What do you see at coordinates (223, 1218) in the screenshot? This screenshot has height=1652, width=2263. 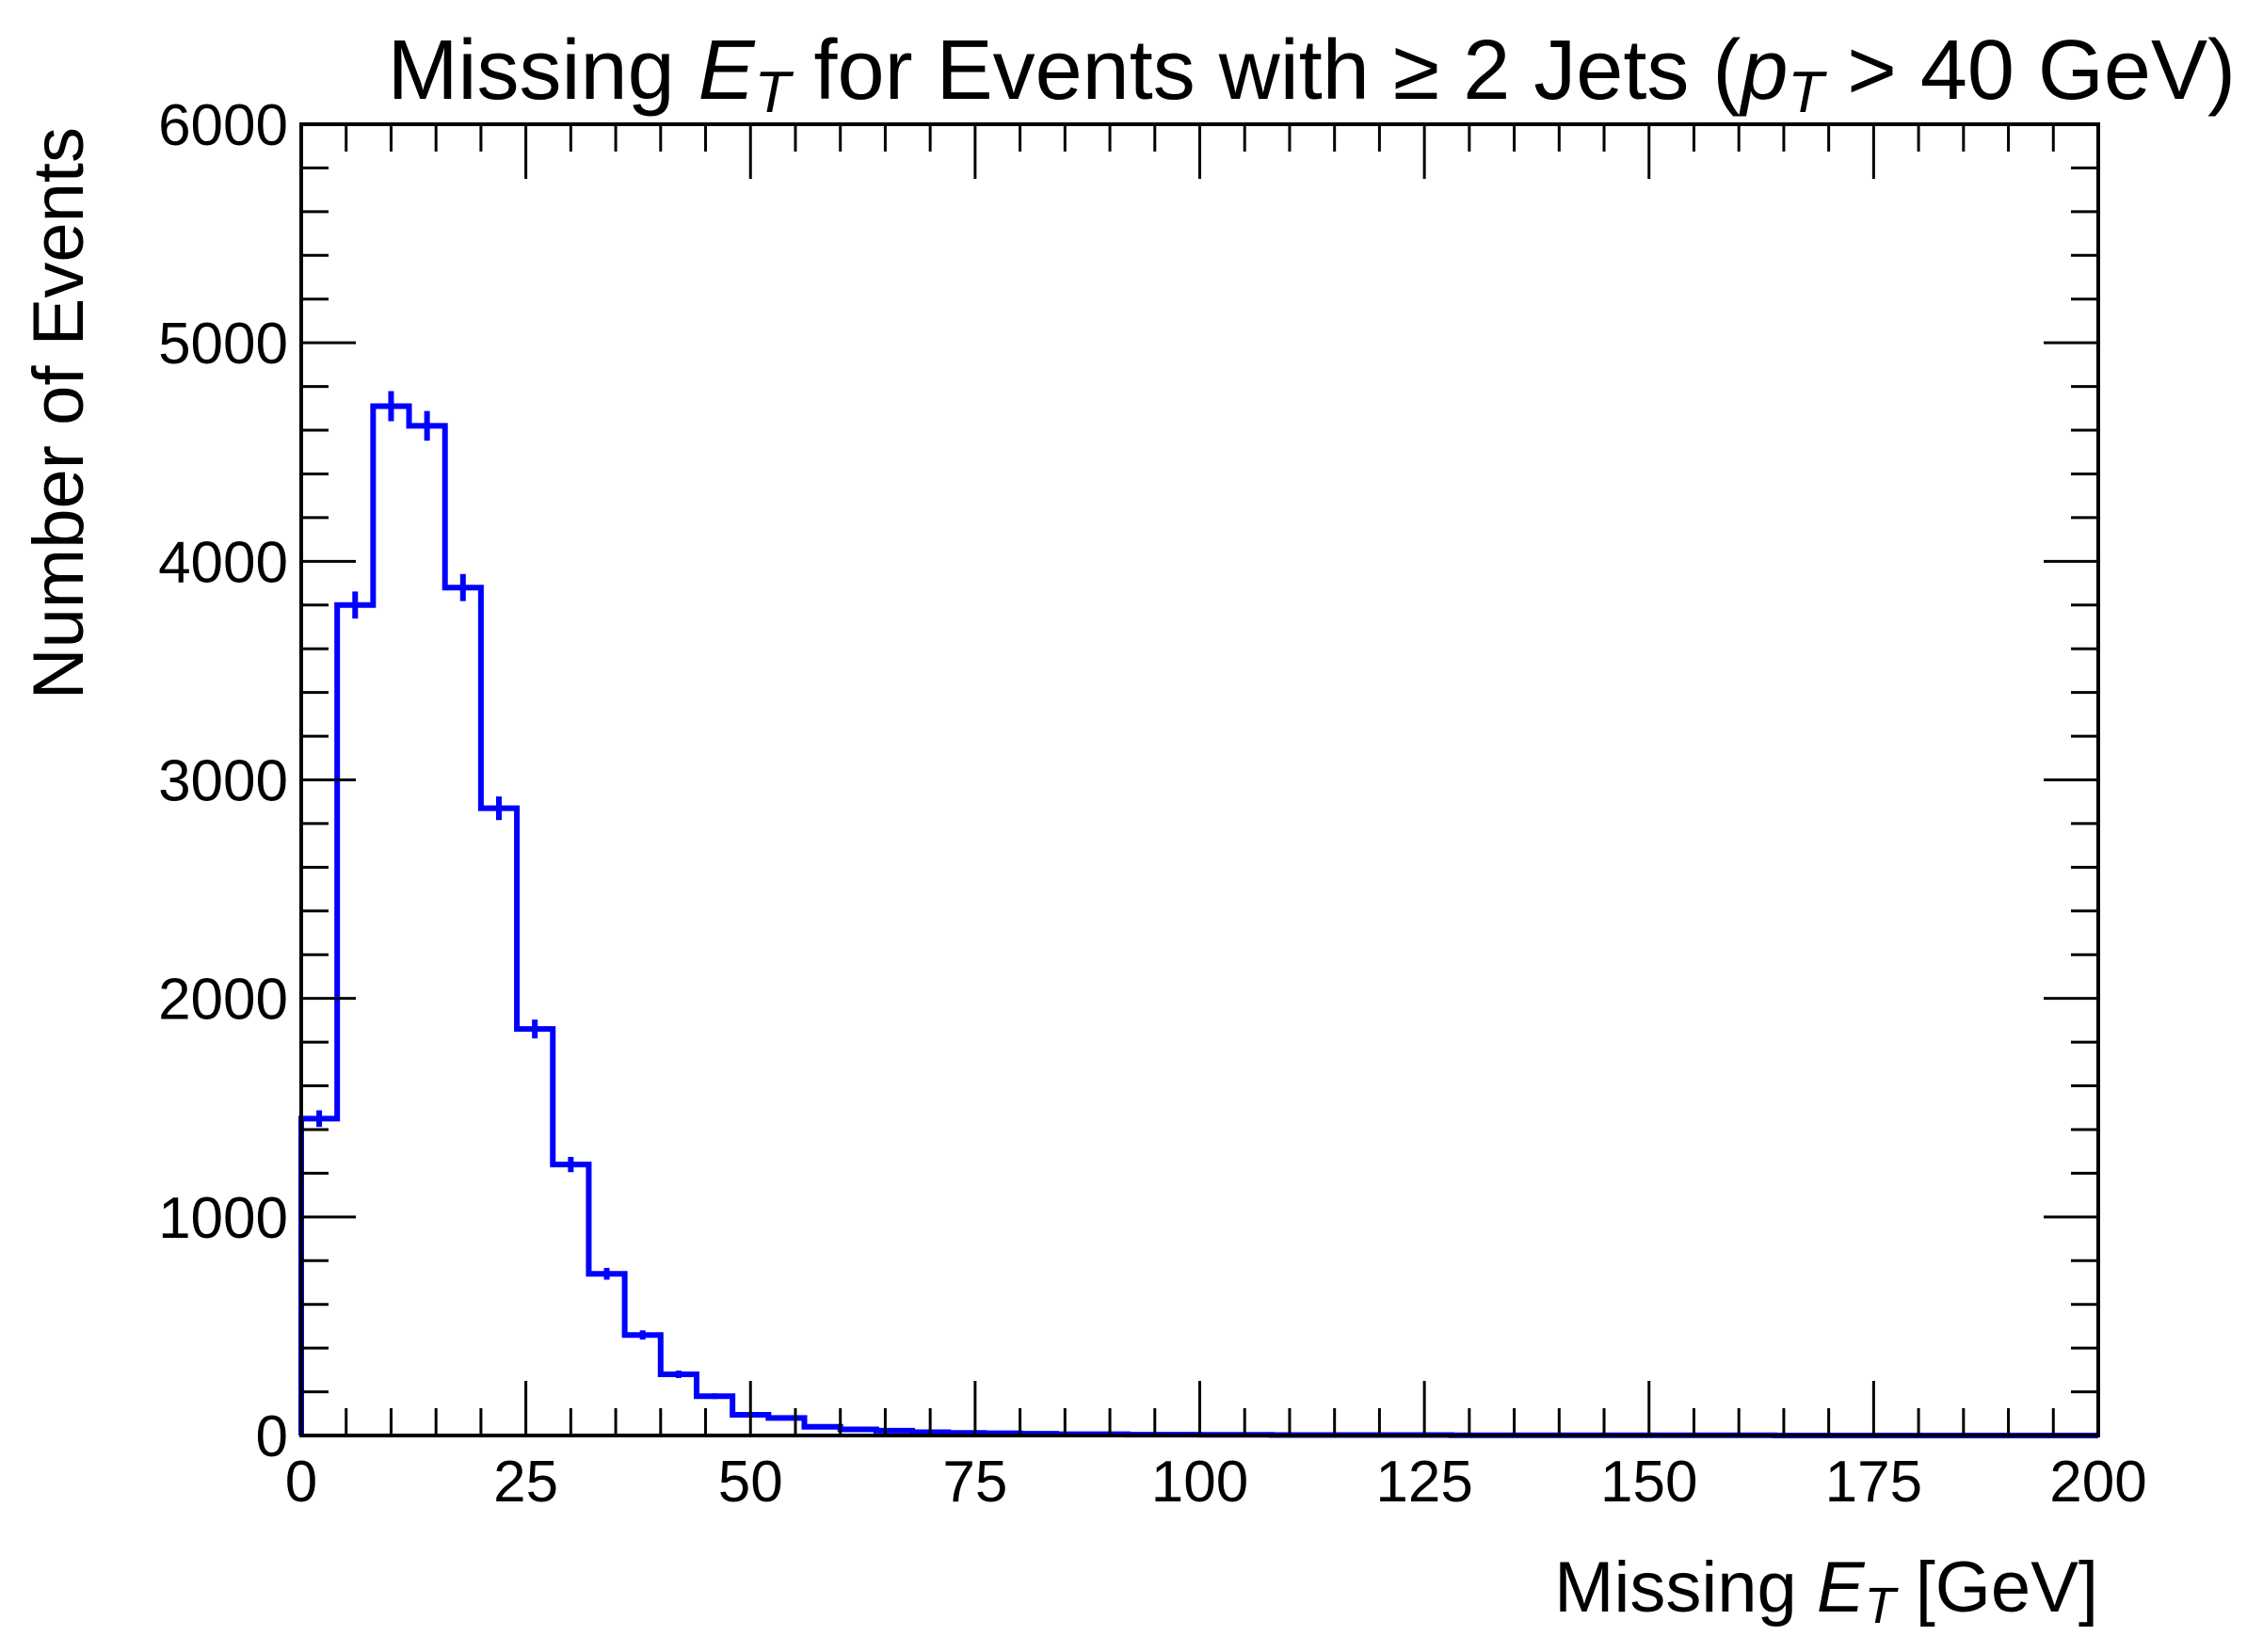 I see `y-tick-label: 1000` at bounding box center [223, 1218].